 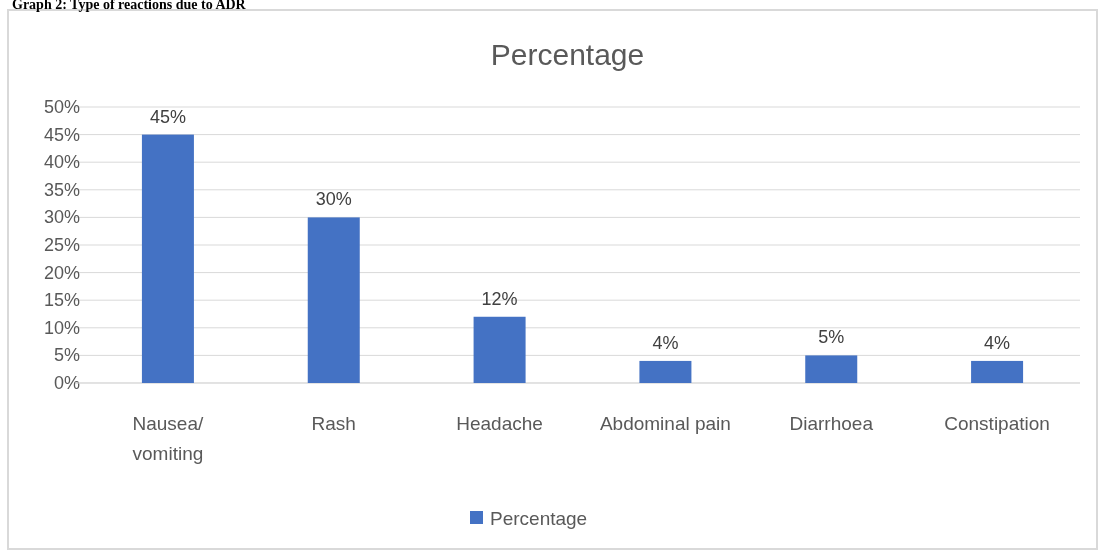 I want to click on y-tick-label: 45%, so click(x=61, y=134).